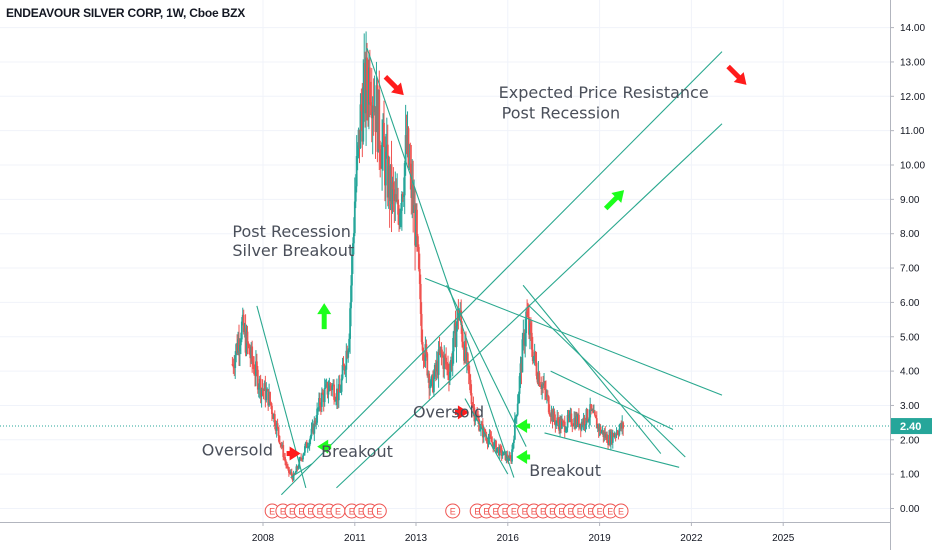 This screenshot has width=932, height=550. I want to click on last-price-label: 2.40, so click(910, 427).